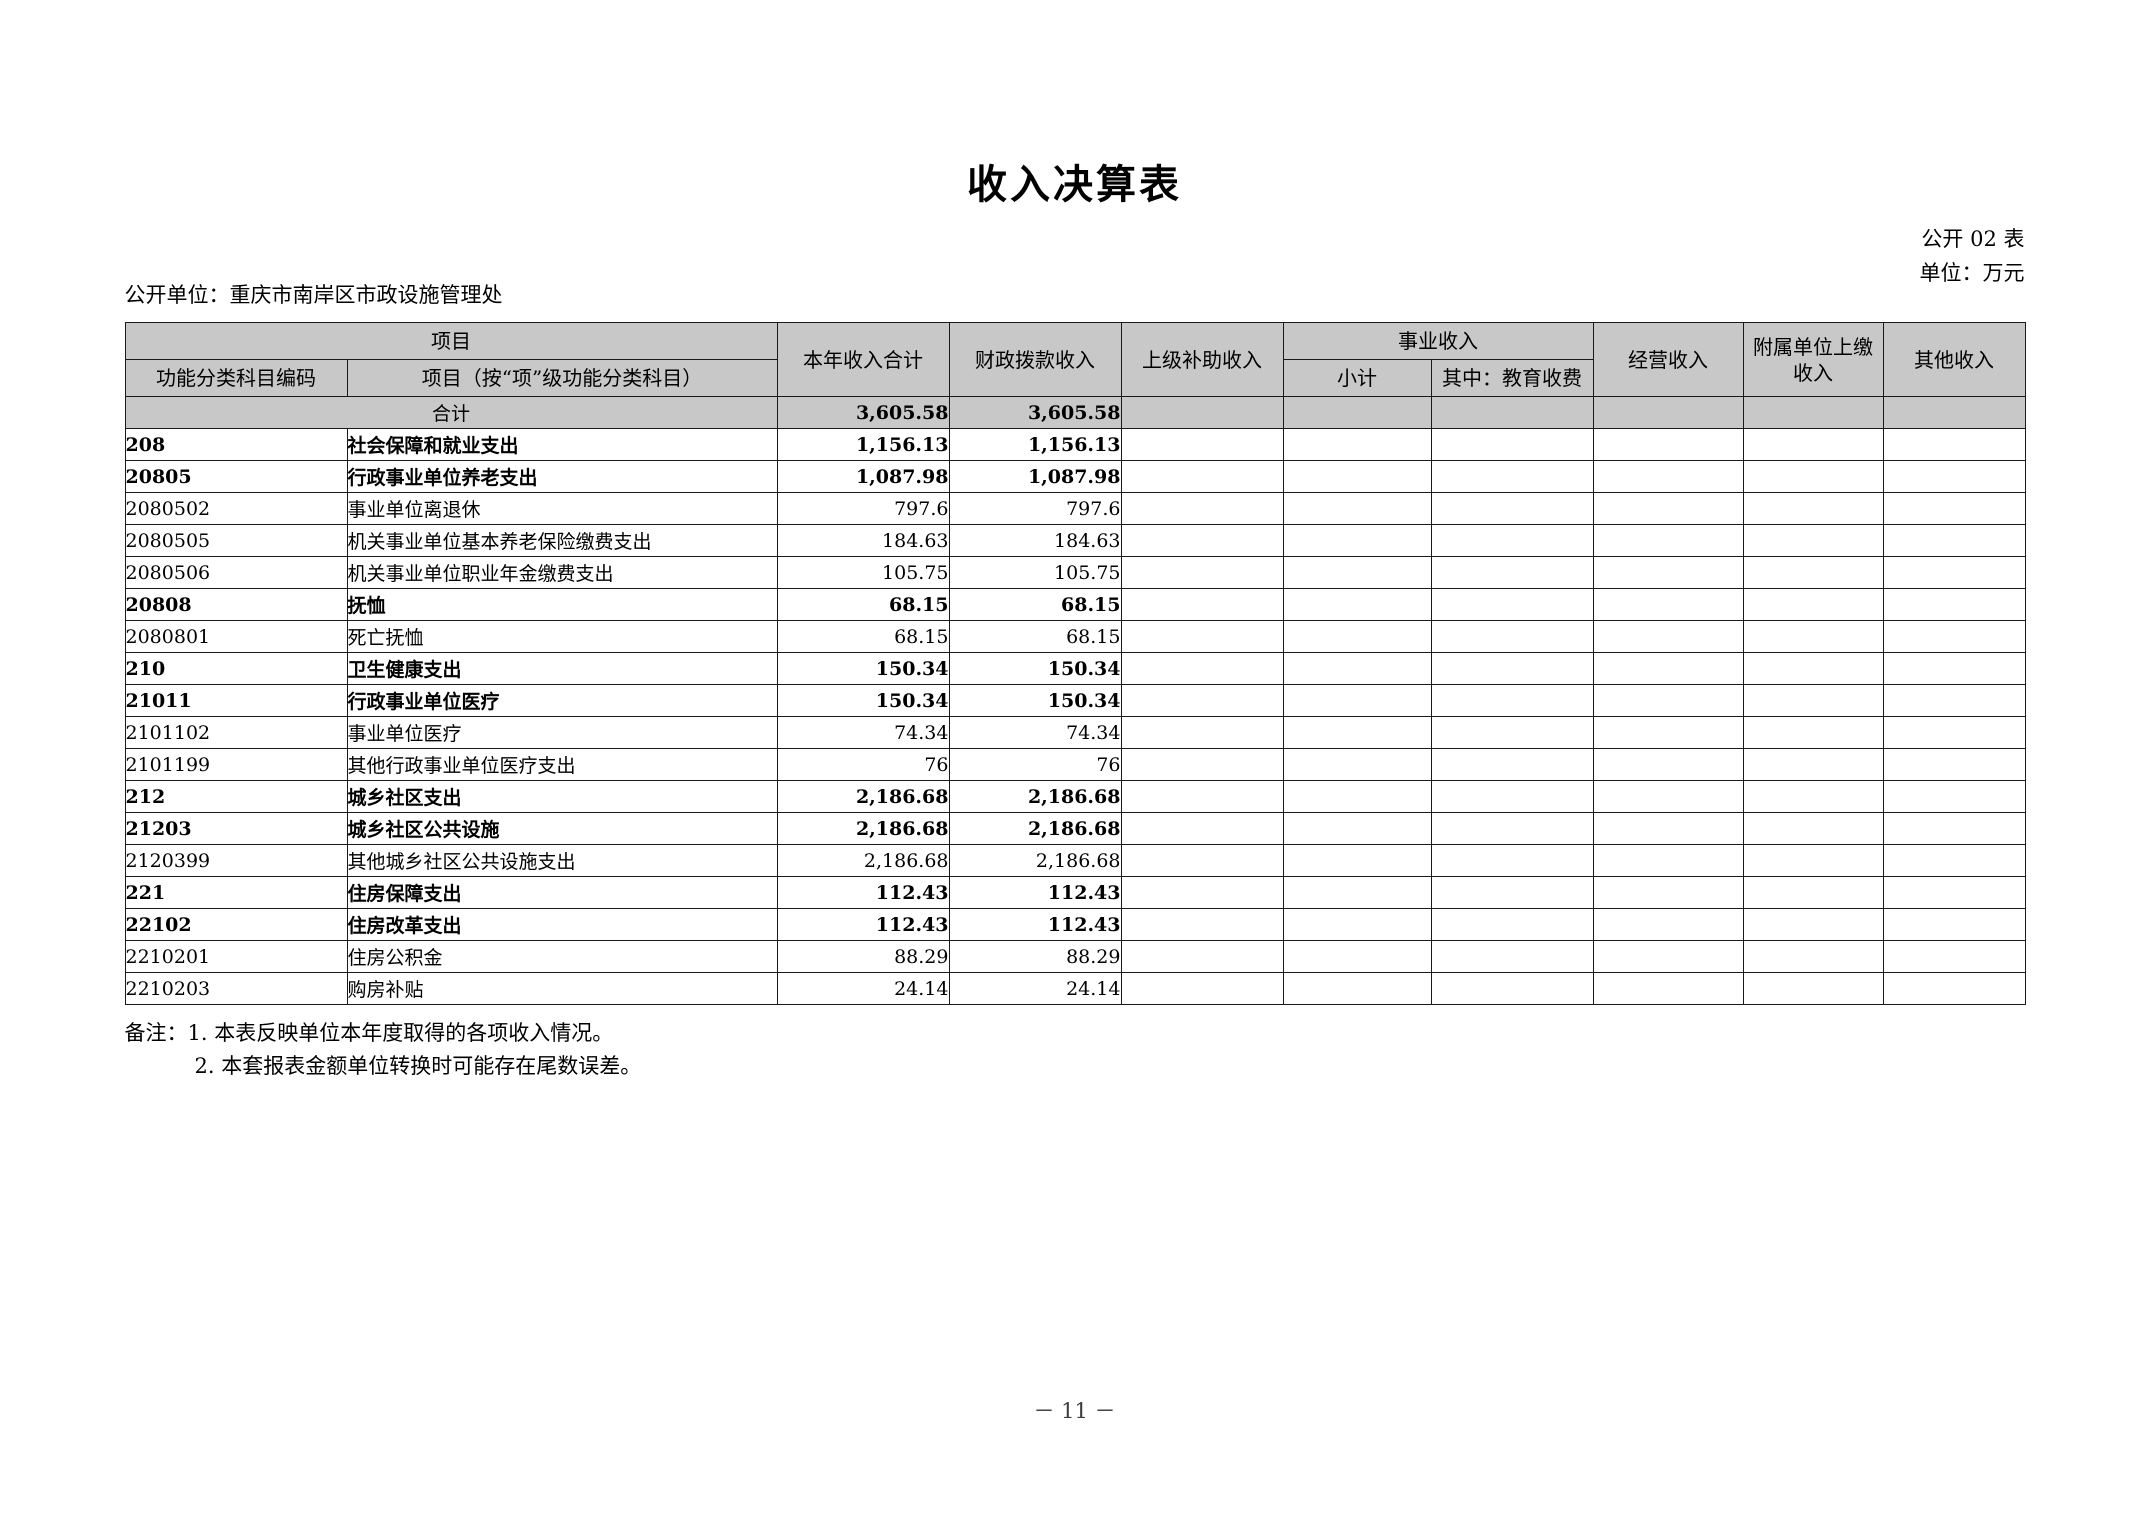  Describe the element at coordinates (1512, 378) in the screenshot. I see `header-col-education: 其中：教育收费` at that location.